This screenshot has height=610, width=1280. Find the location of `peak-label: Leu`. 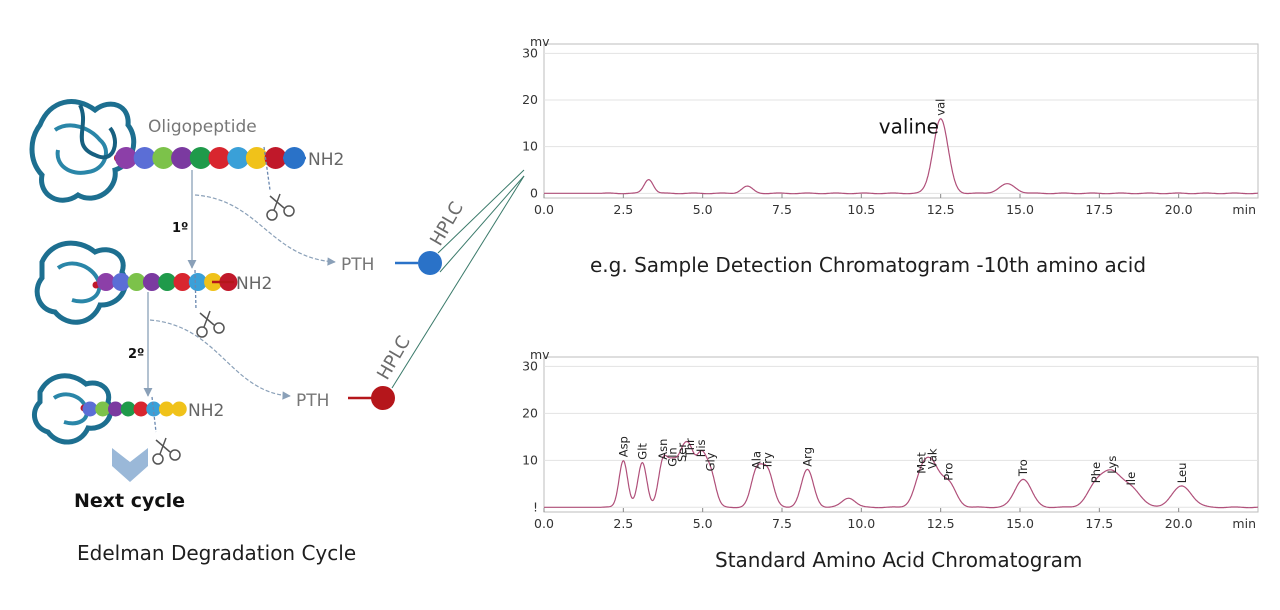

peak-label: Leu is located at coordinates (1182, 473).